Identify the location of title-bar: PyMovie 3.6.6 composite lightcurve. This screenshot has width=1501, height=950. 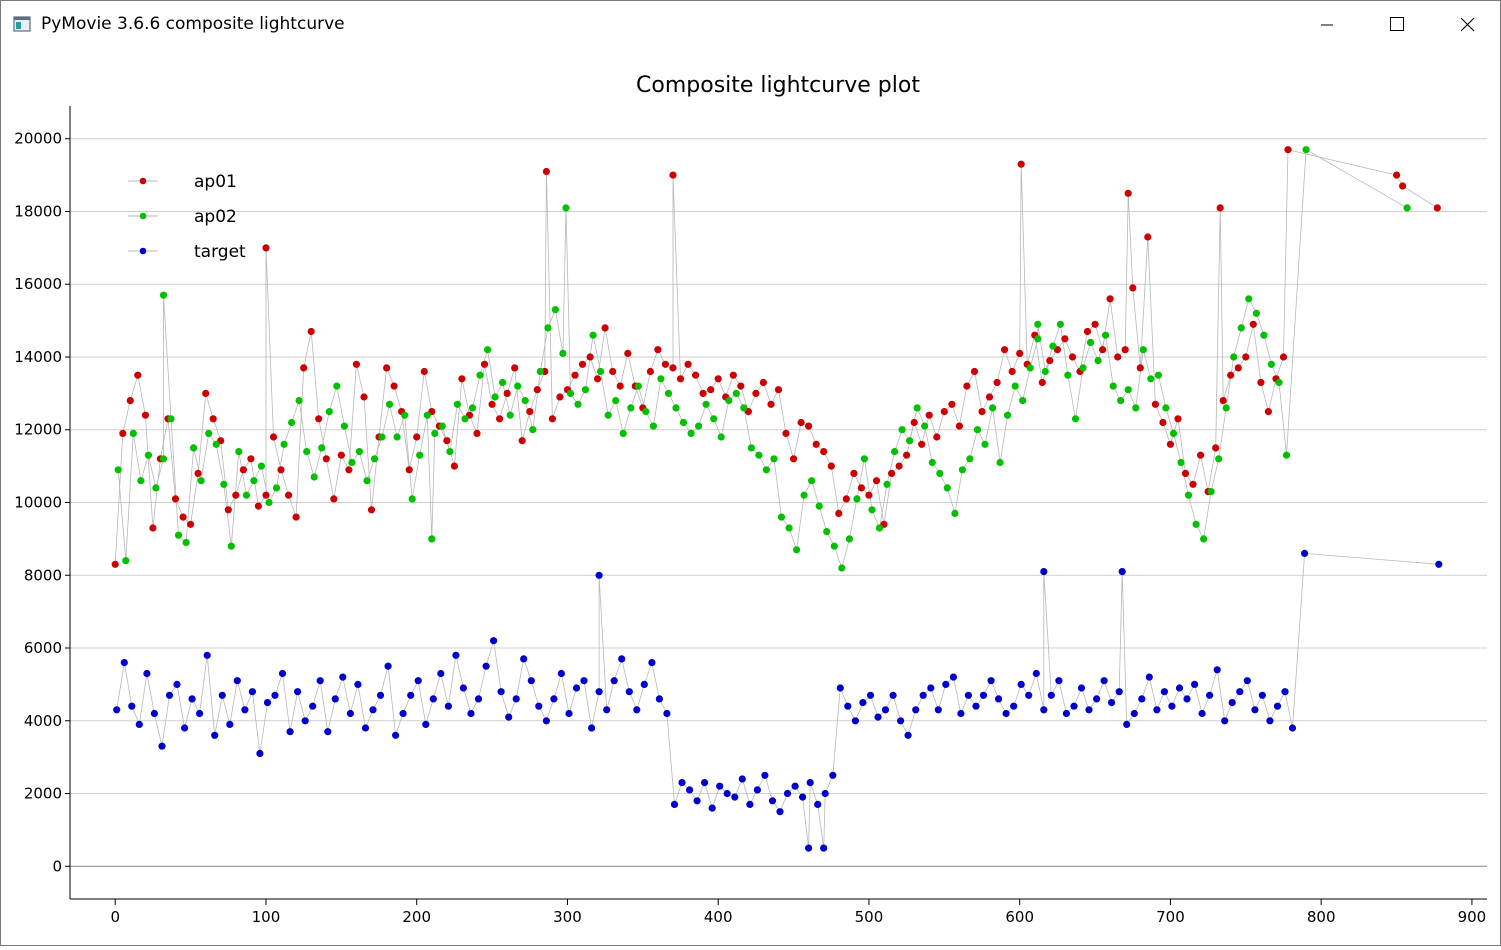
(750, 25).